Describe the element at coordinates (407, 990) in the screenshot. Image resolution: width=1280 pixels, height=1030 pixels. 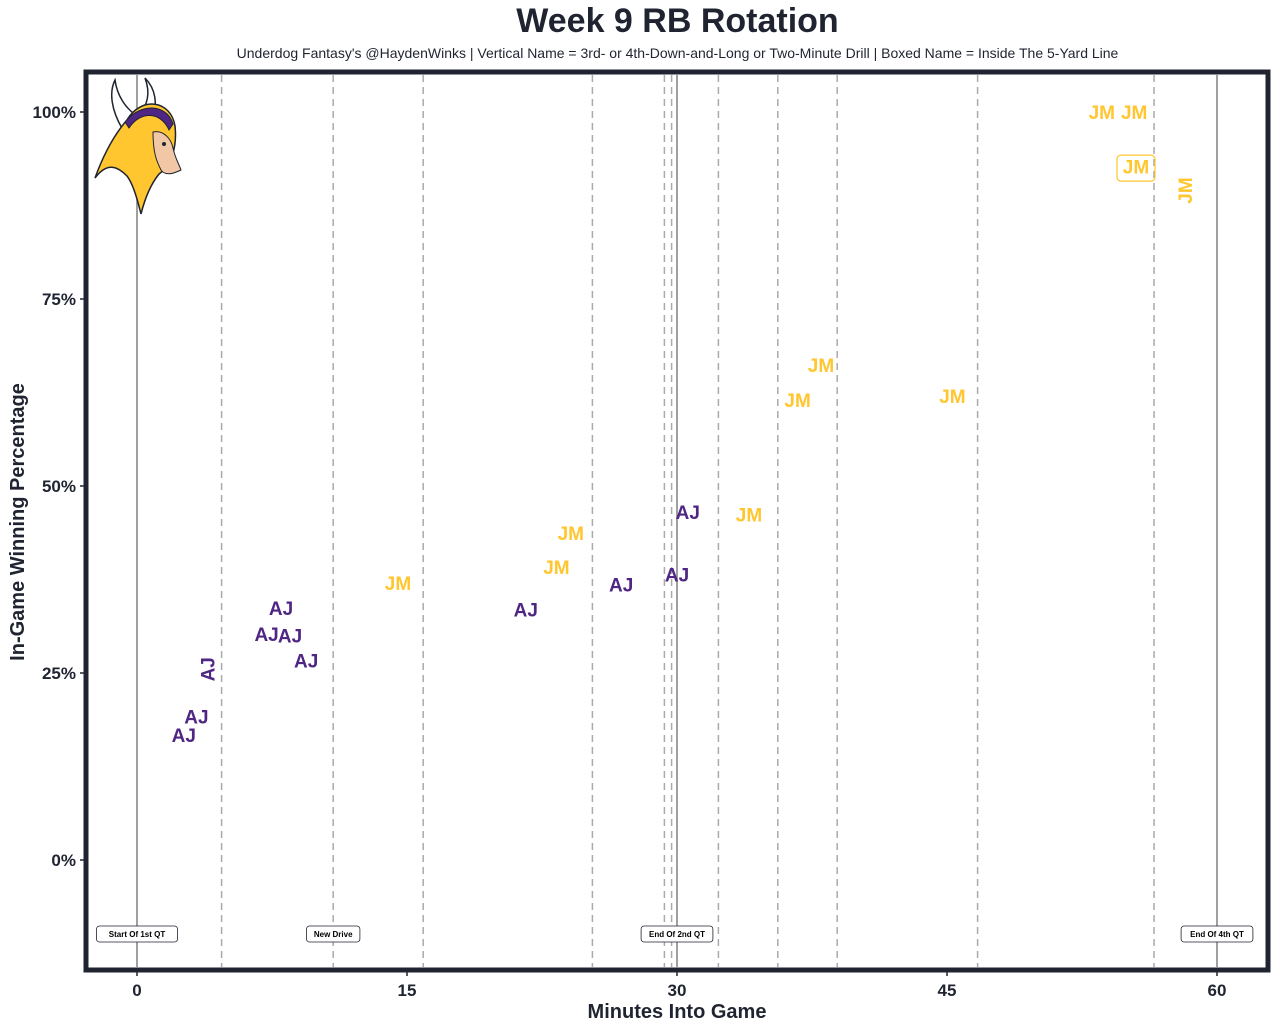
I see `x-tick-label: 15` at that location.